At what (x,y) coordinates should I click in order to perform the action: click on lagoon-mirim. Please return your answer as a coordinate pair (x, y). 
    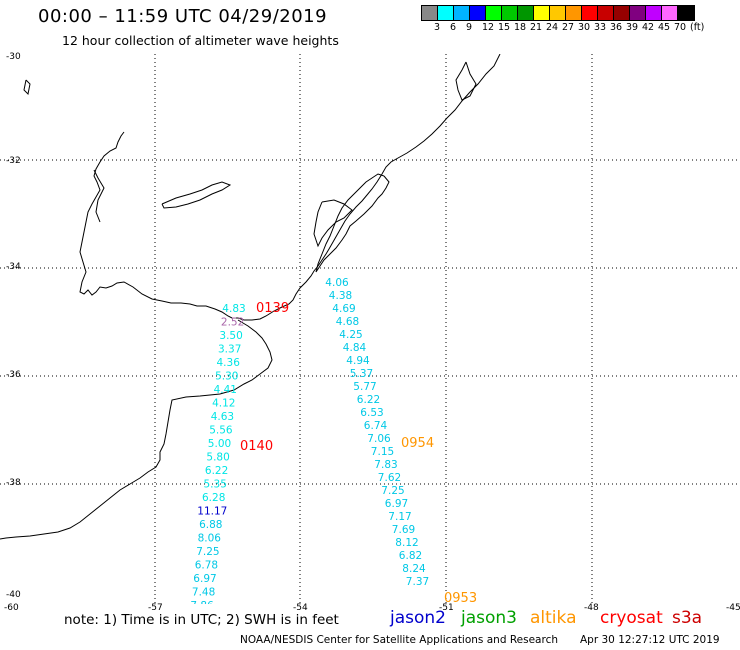
    Looking at the image, I should click on (333, 223).